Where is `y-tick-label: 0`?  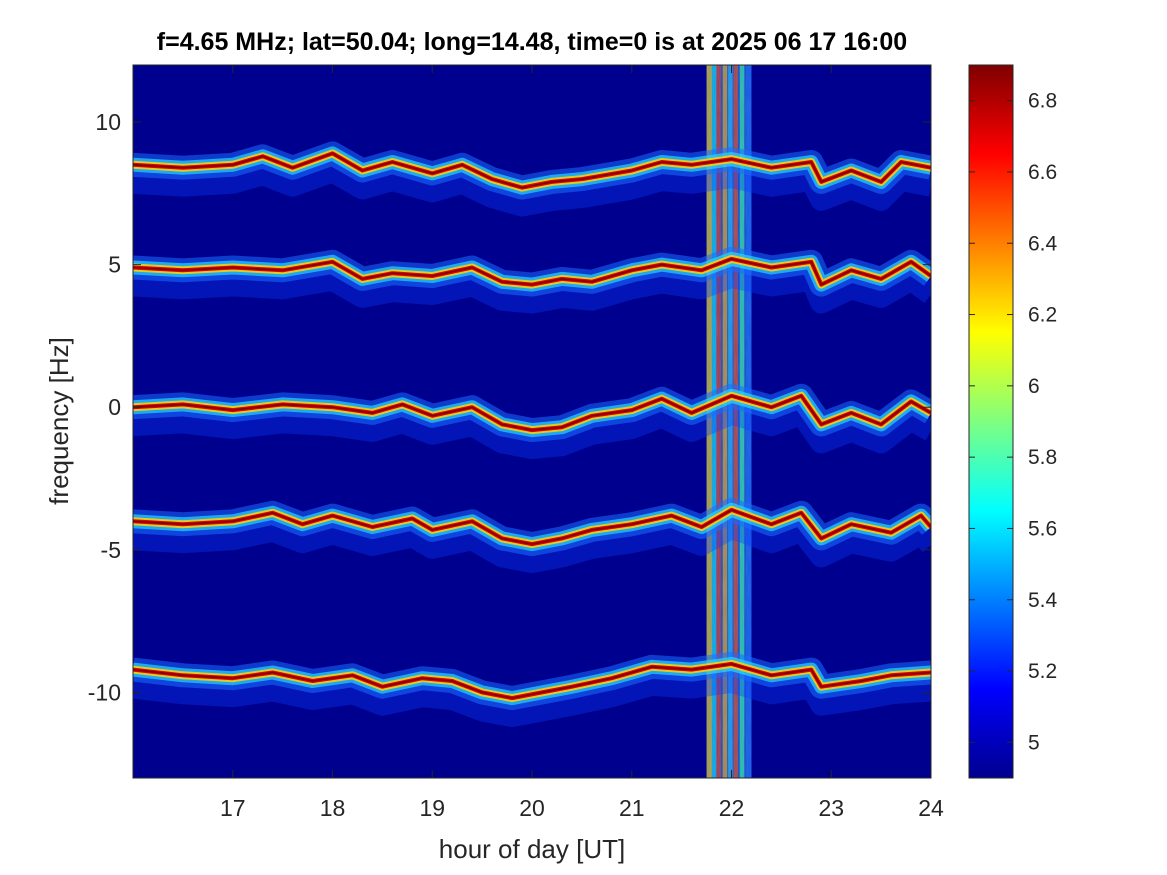
y-tick-label: 0 is located at coordinates (114, 407).